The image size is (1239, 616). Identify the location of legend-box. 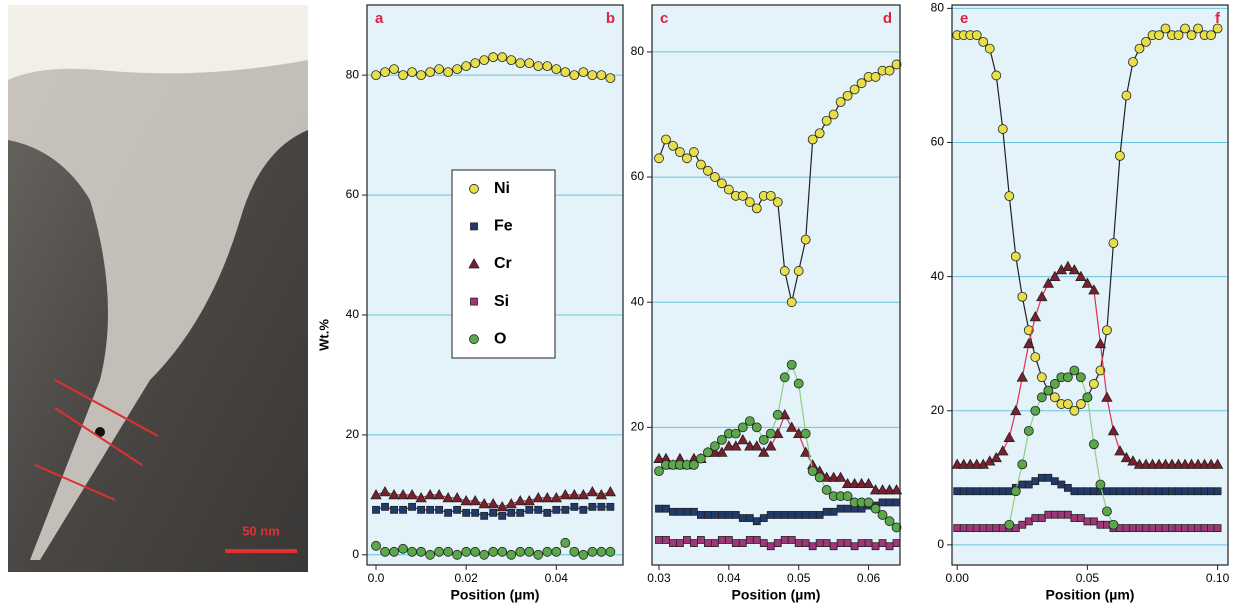
(503, 264).